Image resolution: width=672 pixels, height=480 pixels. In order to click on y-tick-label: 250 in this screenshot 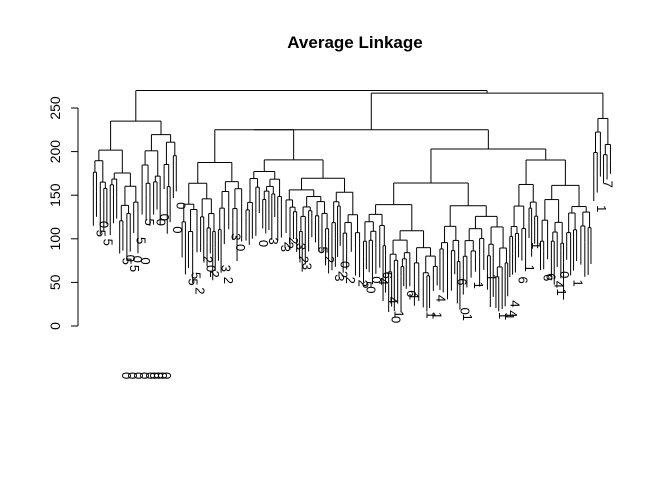, I will do `click(55, 108)`.